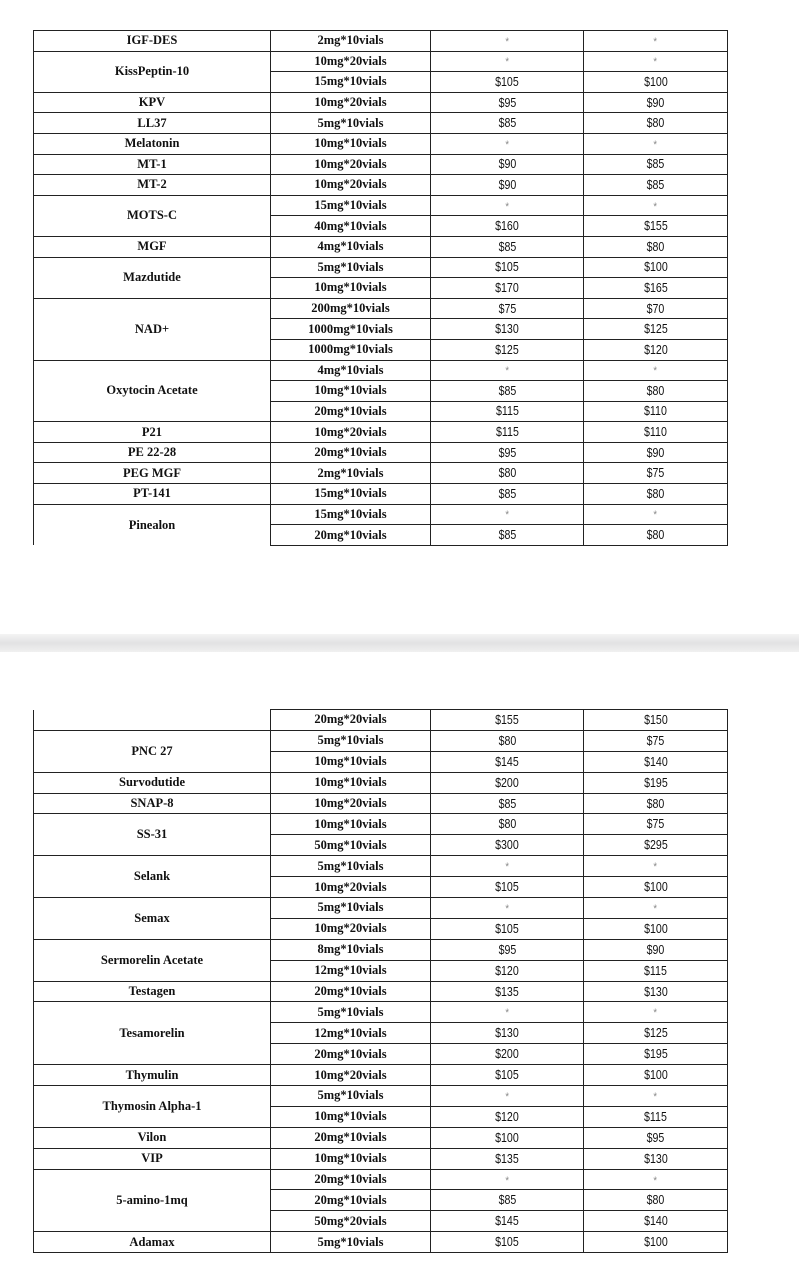 Image resolution: width=799 pixels, height=1280 pixels. I want to click on price-value: $300, so click(507, 845).